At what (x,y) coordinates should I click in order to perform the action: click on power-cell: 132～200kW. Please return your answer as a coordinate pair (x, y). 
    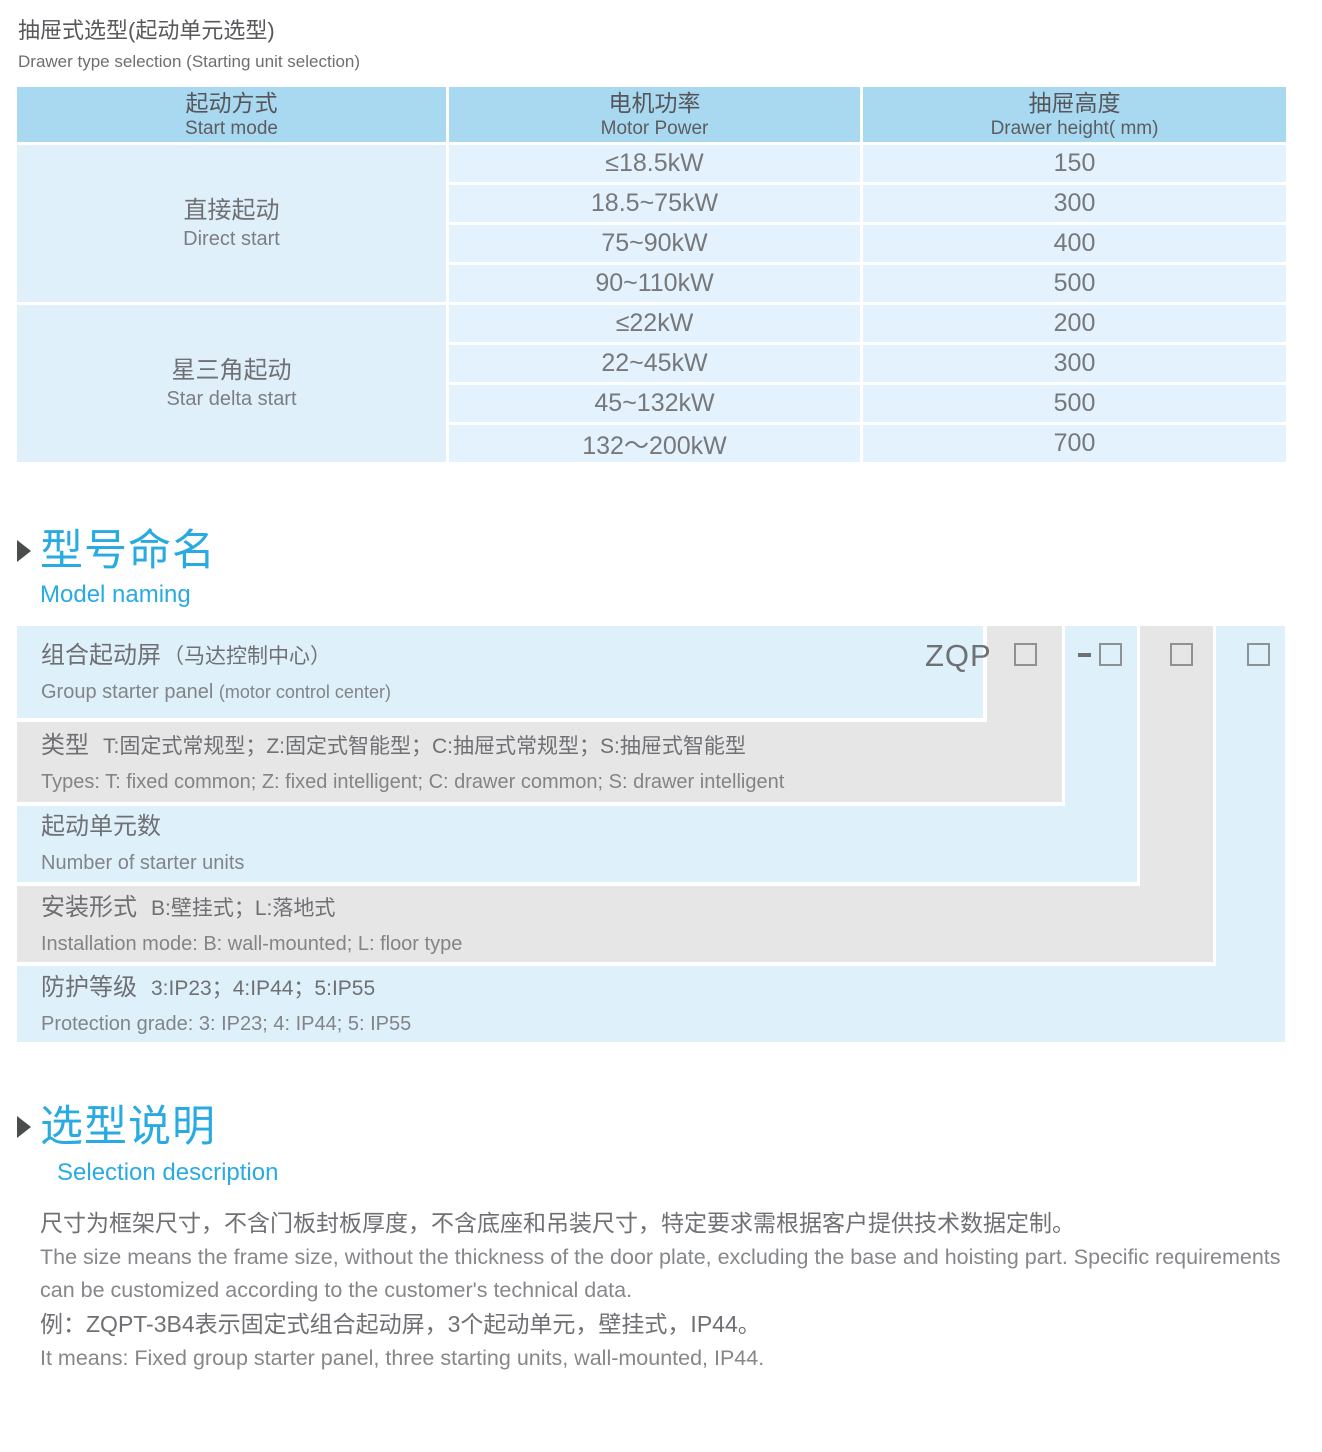
    Looking at the image, I should click on (654, 443).